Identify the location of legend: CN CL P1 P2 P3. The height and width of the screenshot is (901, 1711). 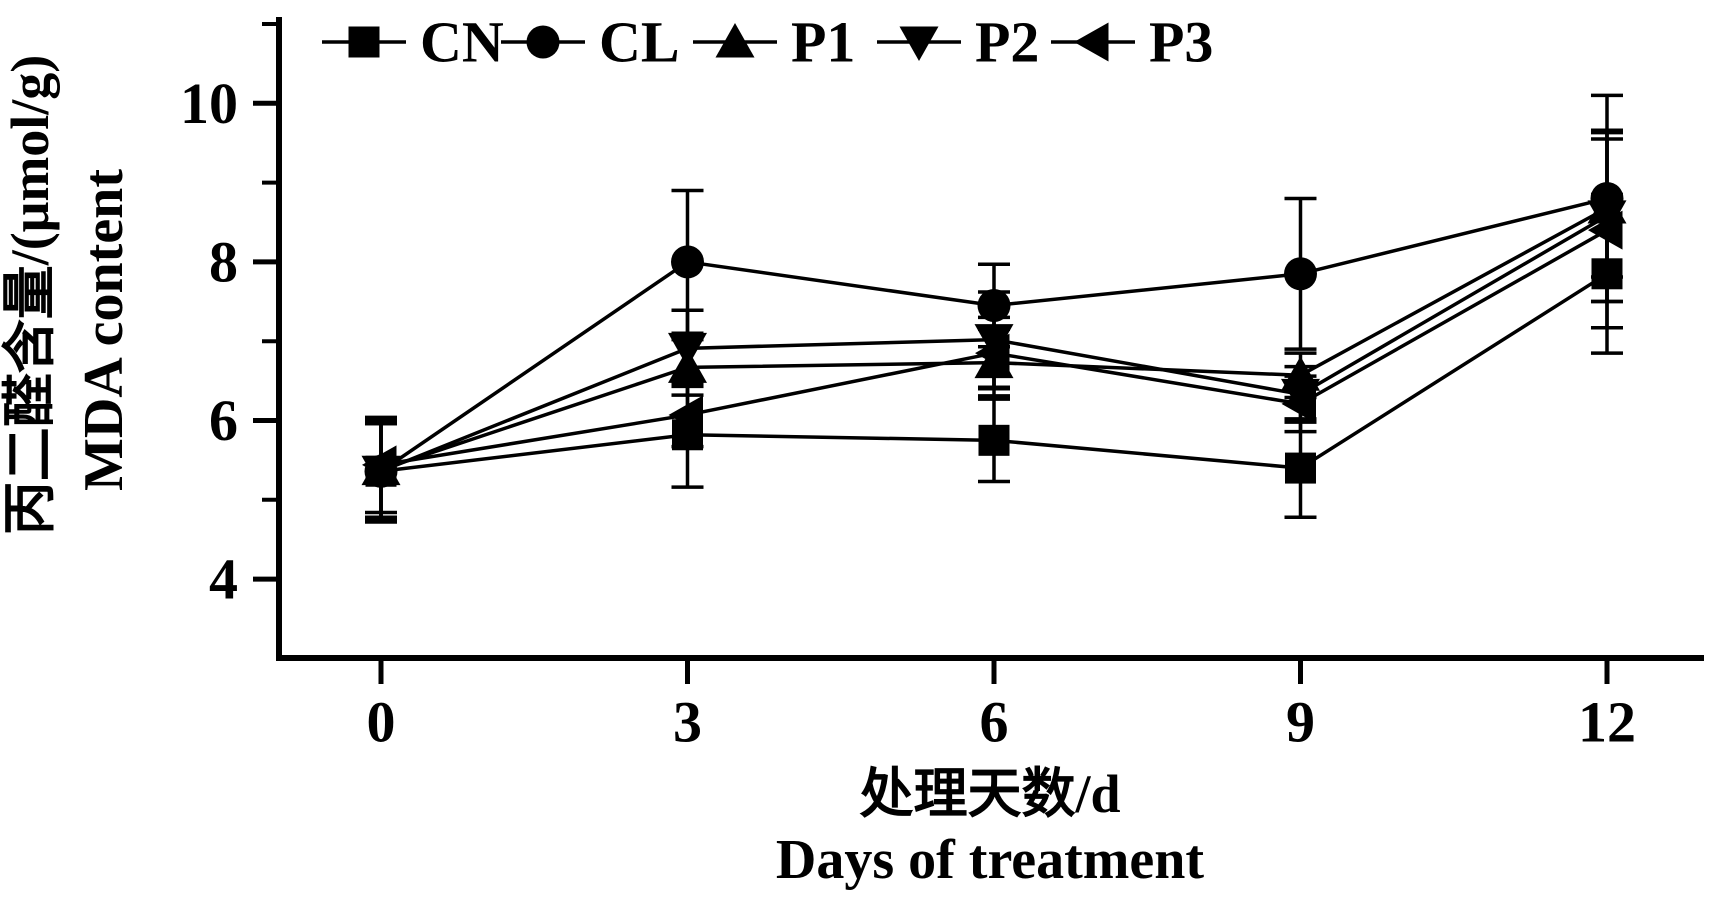
(767, 42).